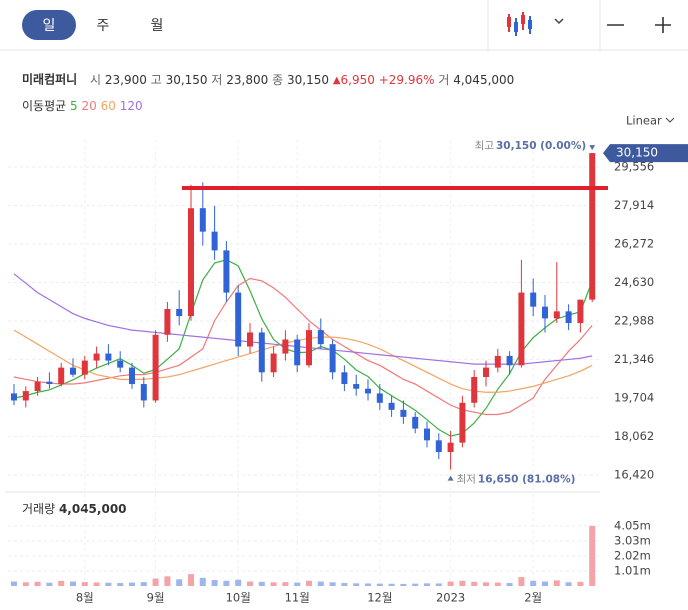  I want to click on tab: 일, so click(49, 26).